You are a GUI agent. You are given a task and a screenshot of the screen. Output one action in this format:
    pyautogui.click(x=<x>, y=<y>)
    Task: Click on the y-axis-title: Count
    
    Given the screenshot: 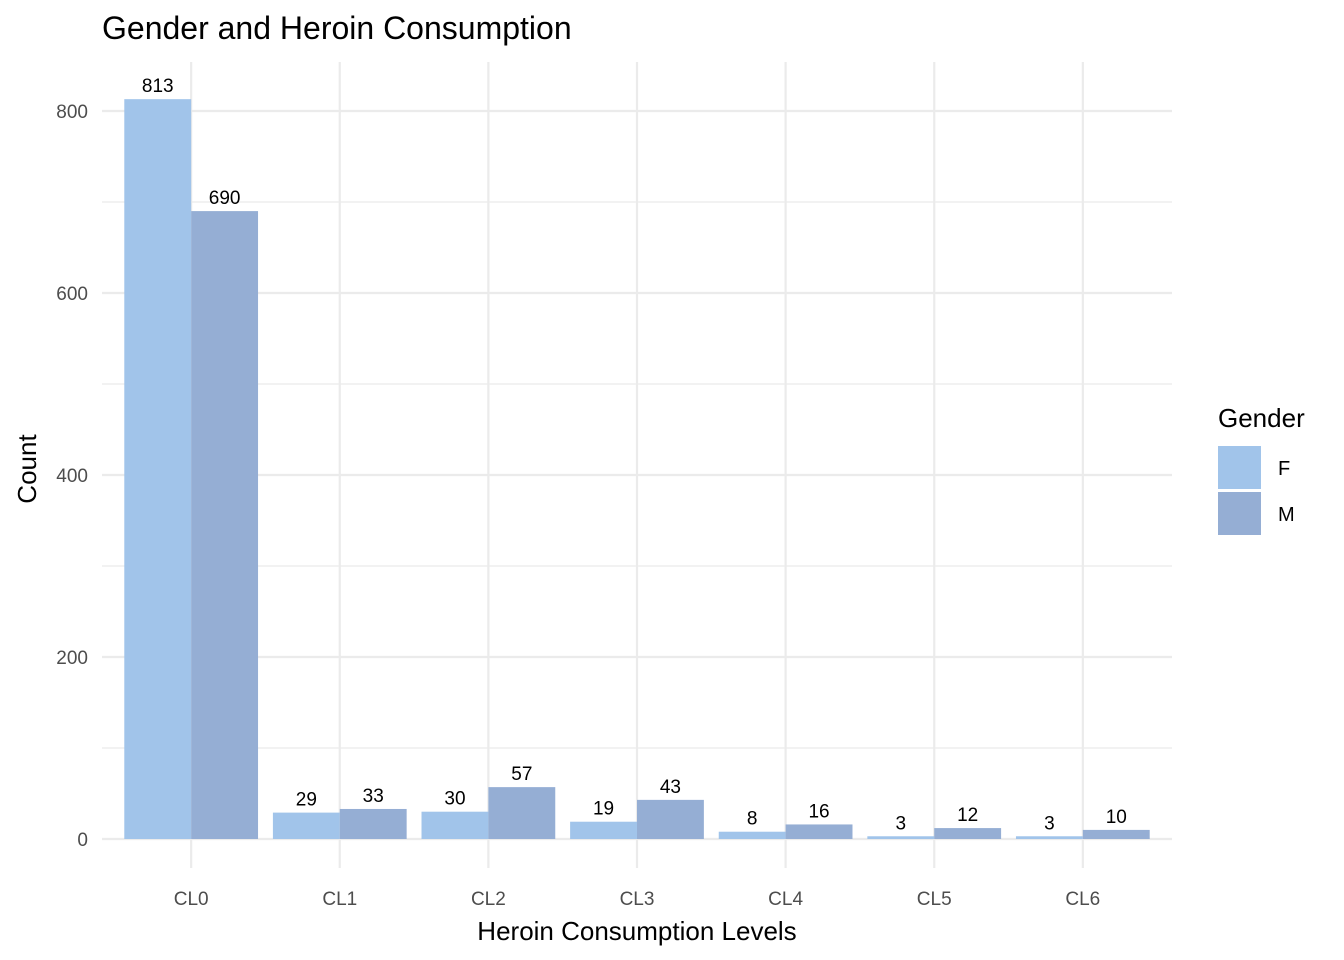 What is the action you would take?
    pyautogui.click(x=27, y=469)
    